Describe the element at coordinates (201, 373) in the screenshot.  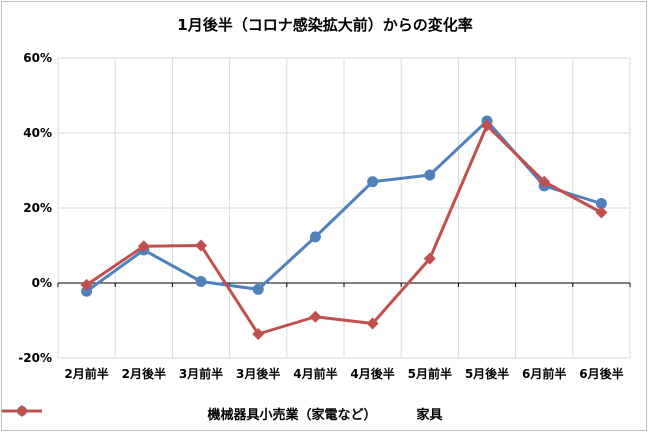
I see `x-tick-label: 3月前半` at that location.